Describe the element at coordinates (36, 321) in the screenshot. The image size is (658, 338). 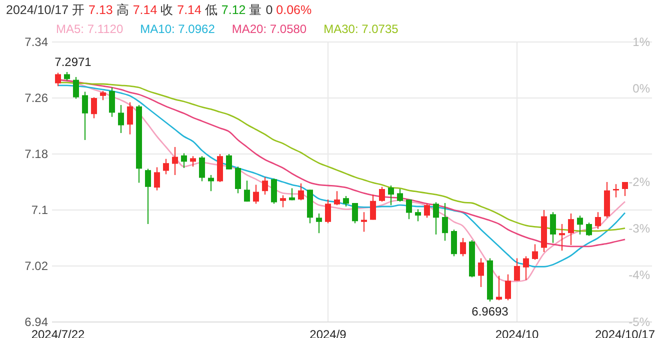
I see `y-tick-label: 6.94` at that location.